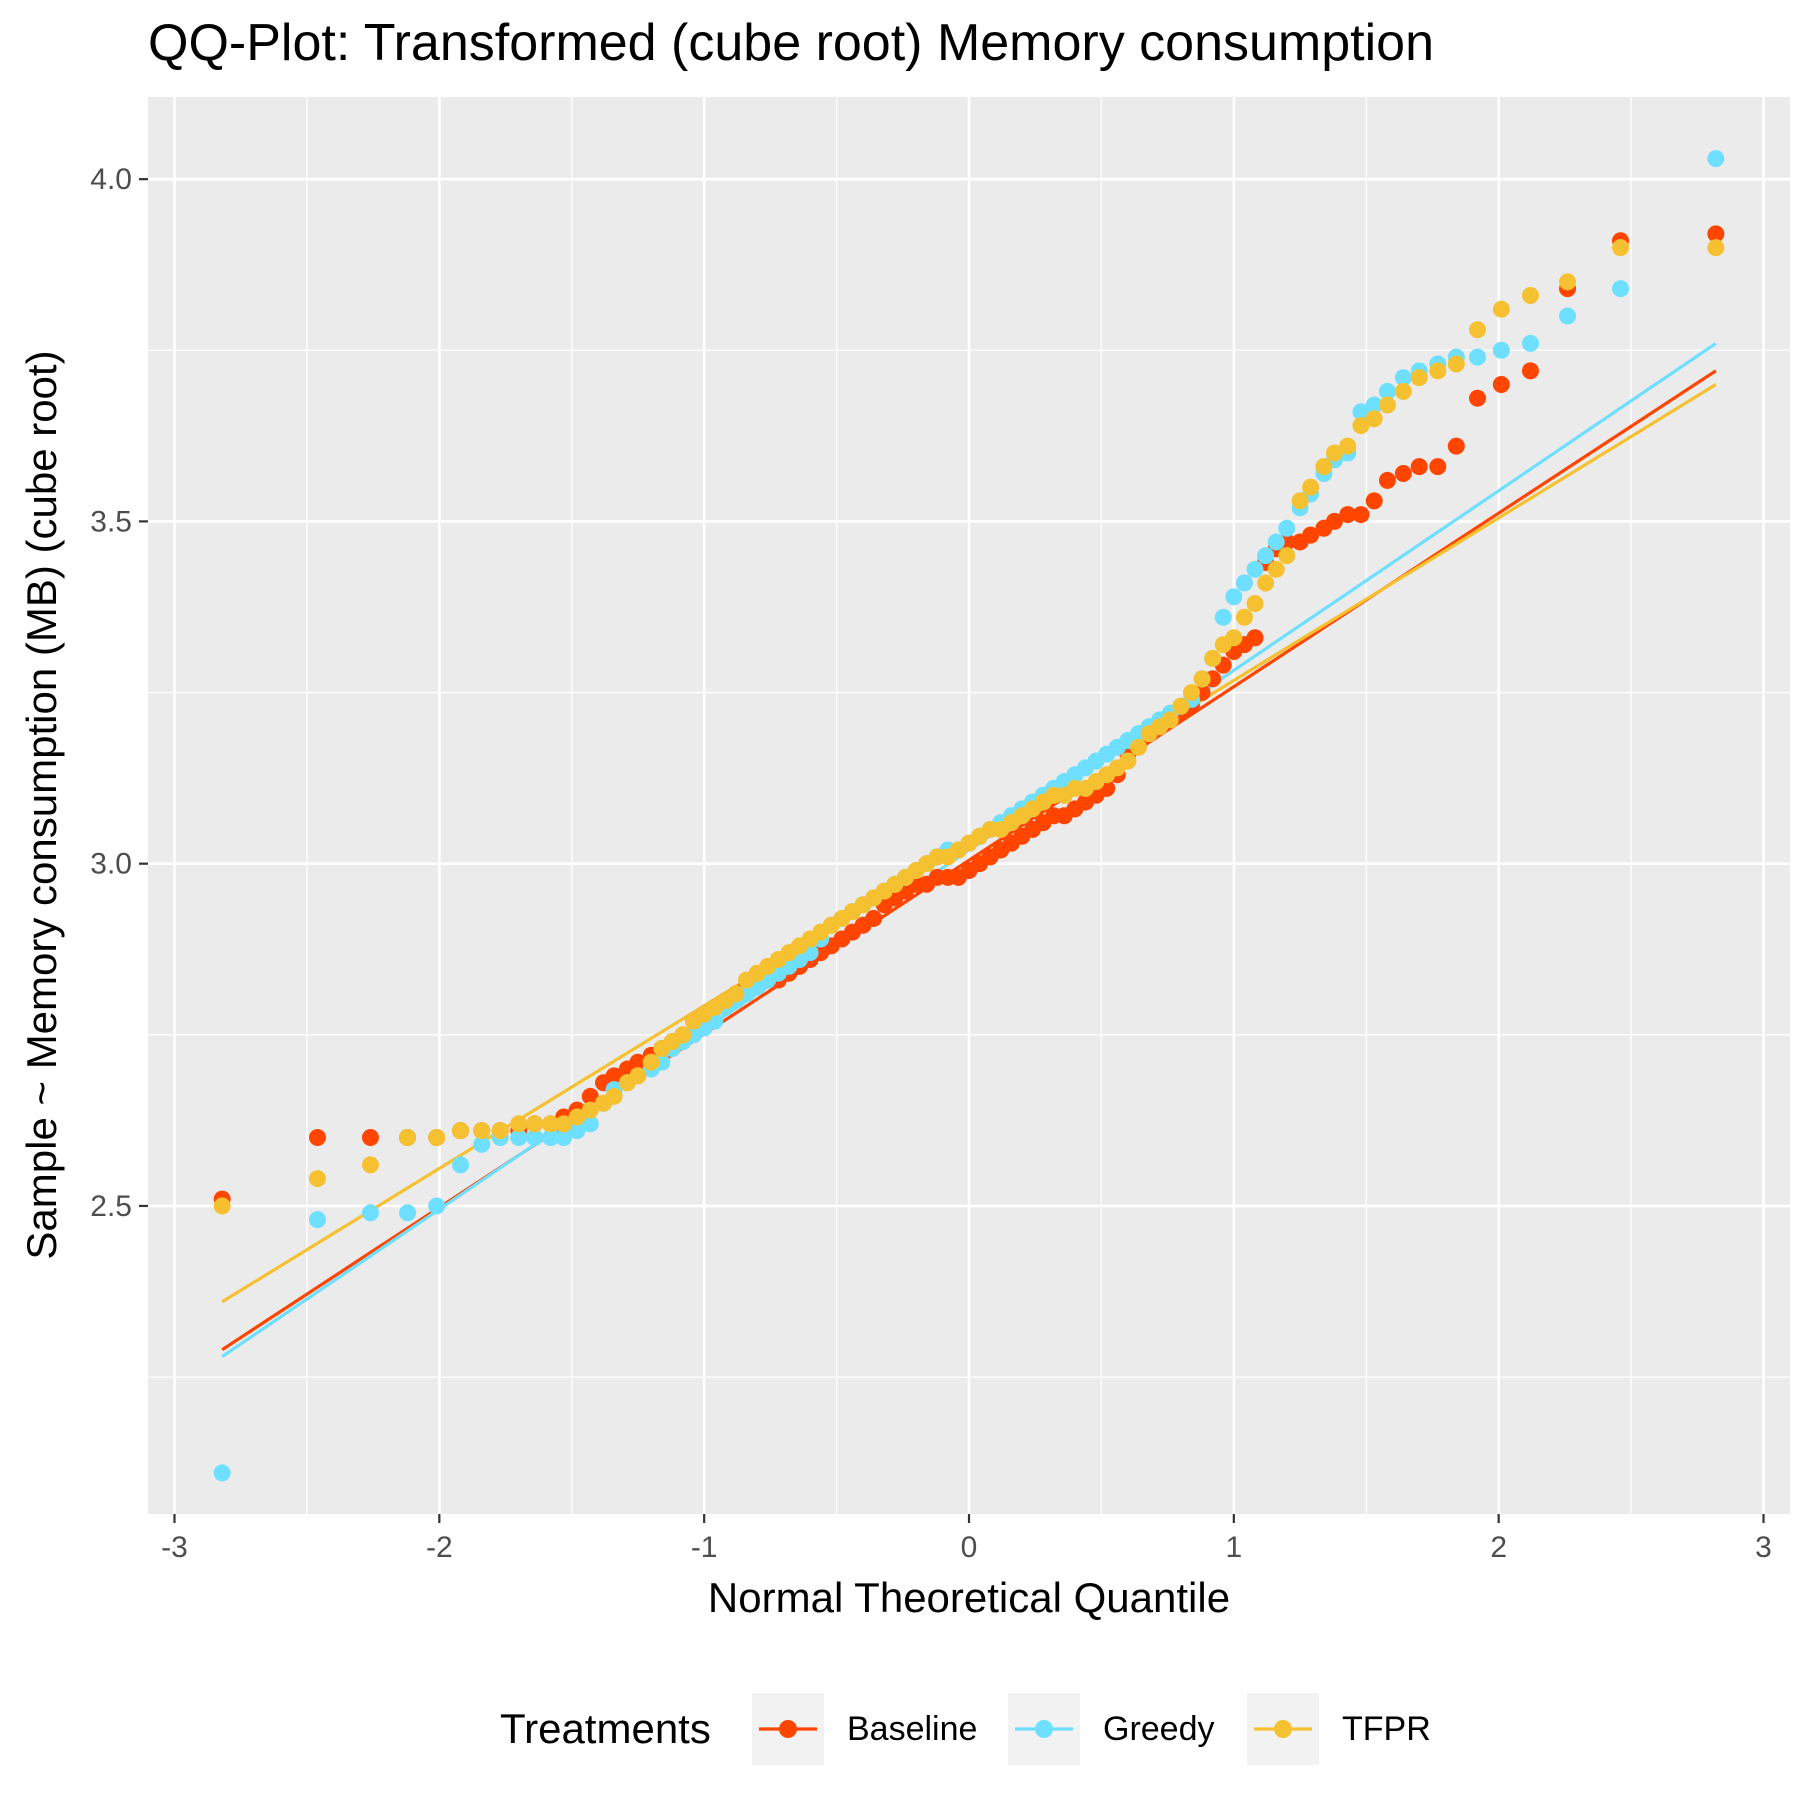 This screenshot has width=1800, height=1800. What do you see at coordinates (111, 864) in the screenshot?
I see `y-tick-label: 3.0` at bounding box center [111, 864].